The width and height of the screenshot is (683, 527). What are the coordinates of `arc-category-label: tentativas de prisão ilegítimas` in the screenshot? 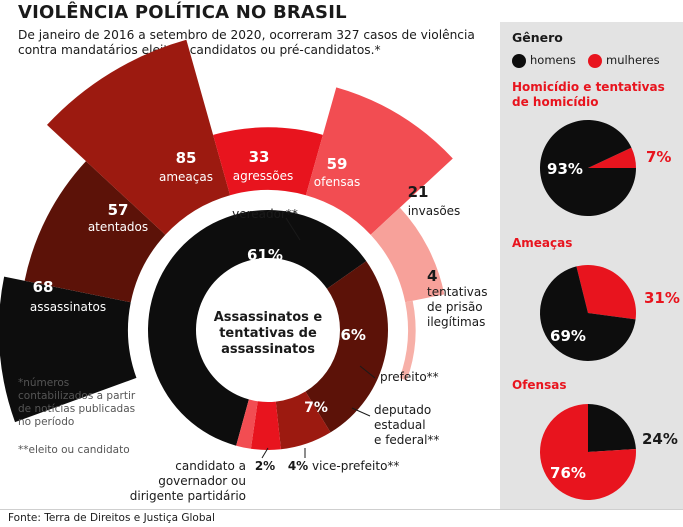 It's located at (457, 307).